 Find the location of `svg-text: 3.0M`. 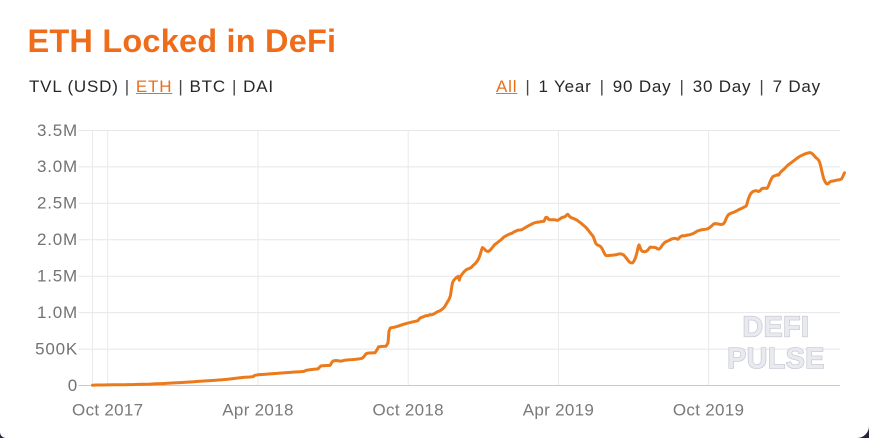

svg-text: 3.0M is located at coordinates (57, 166).